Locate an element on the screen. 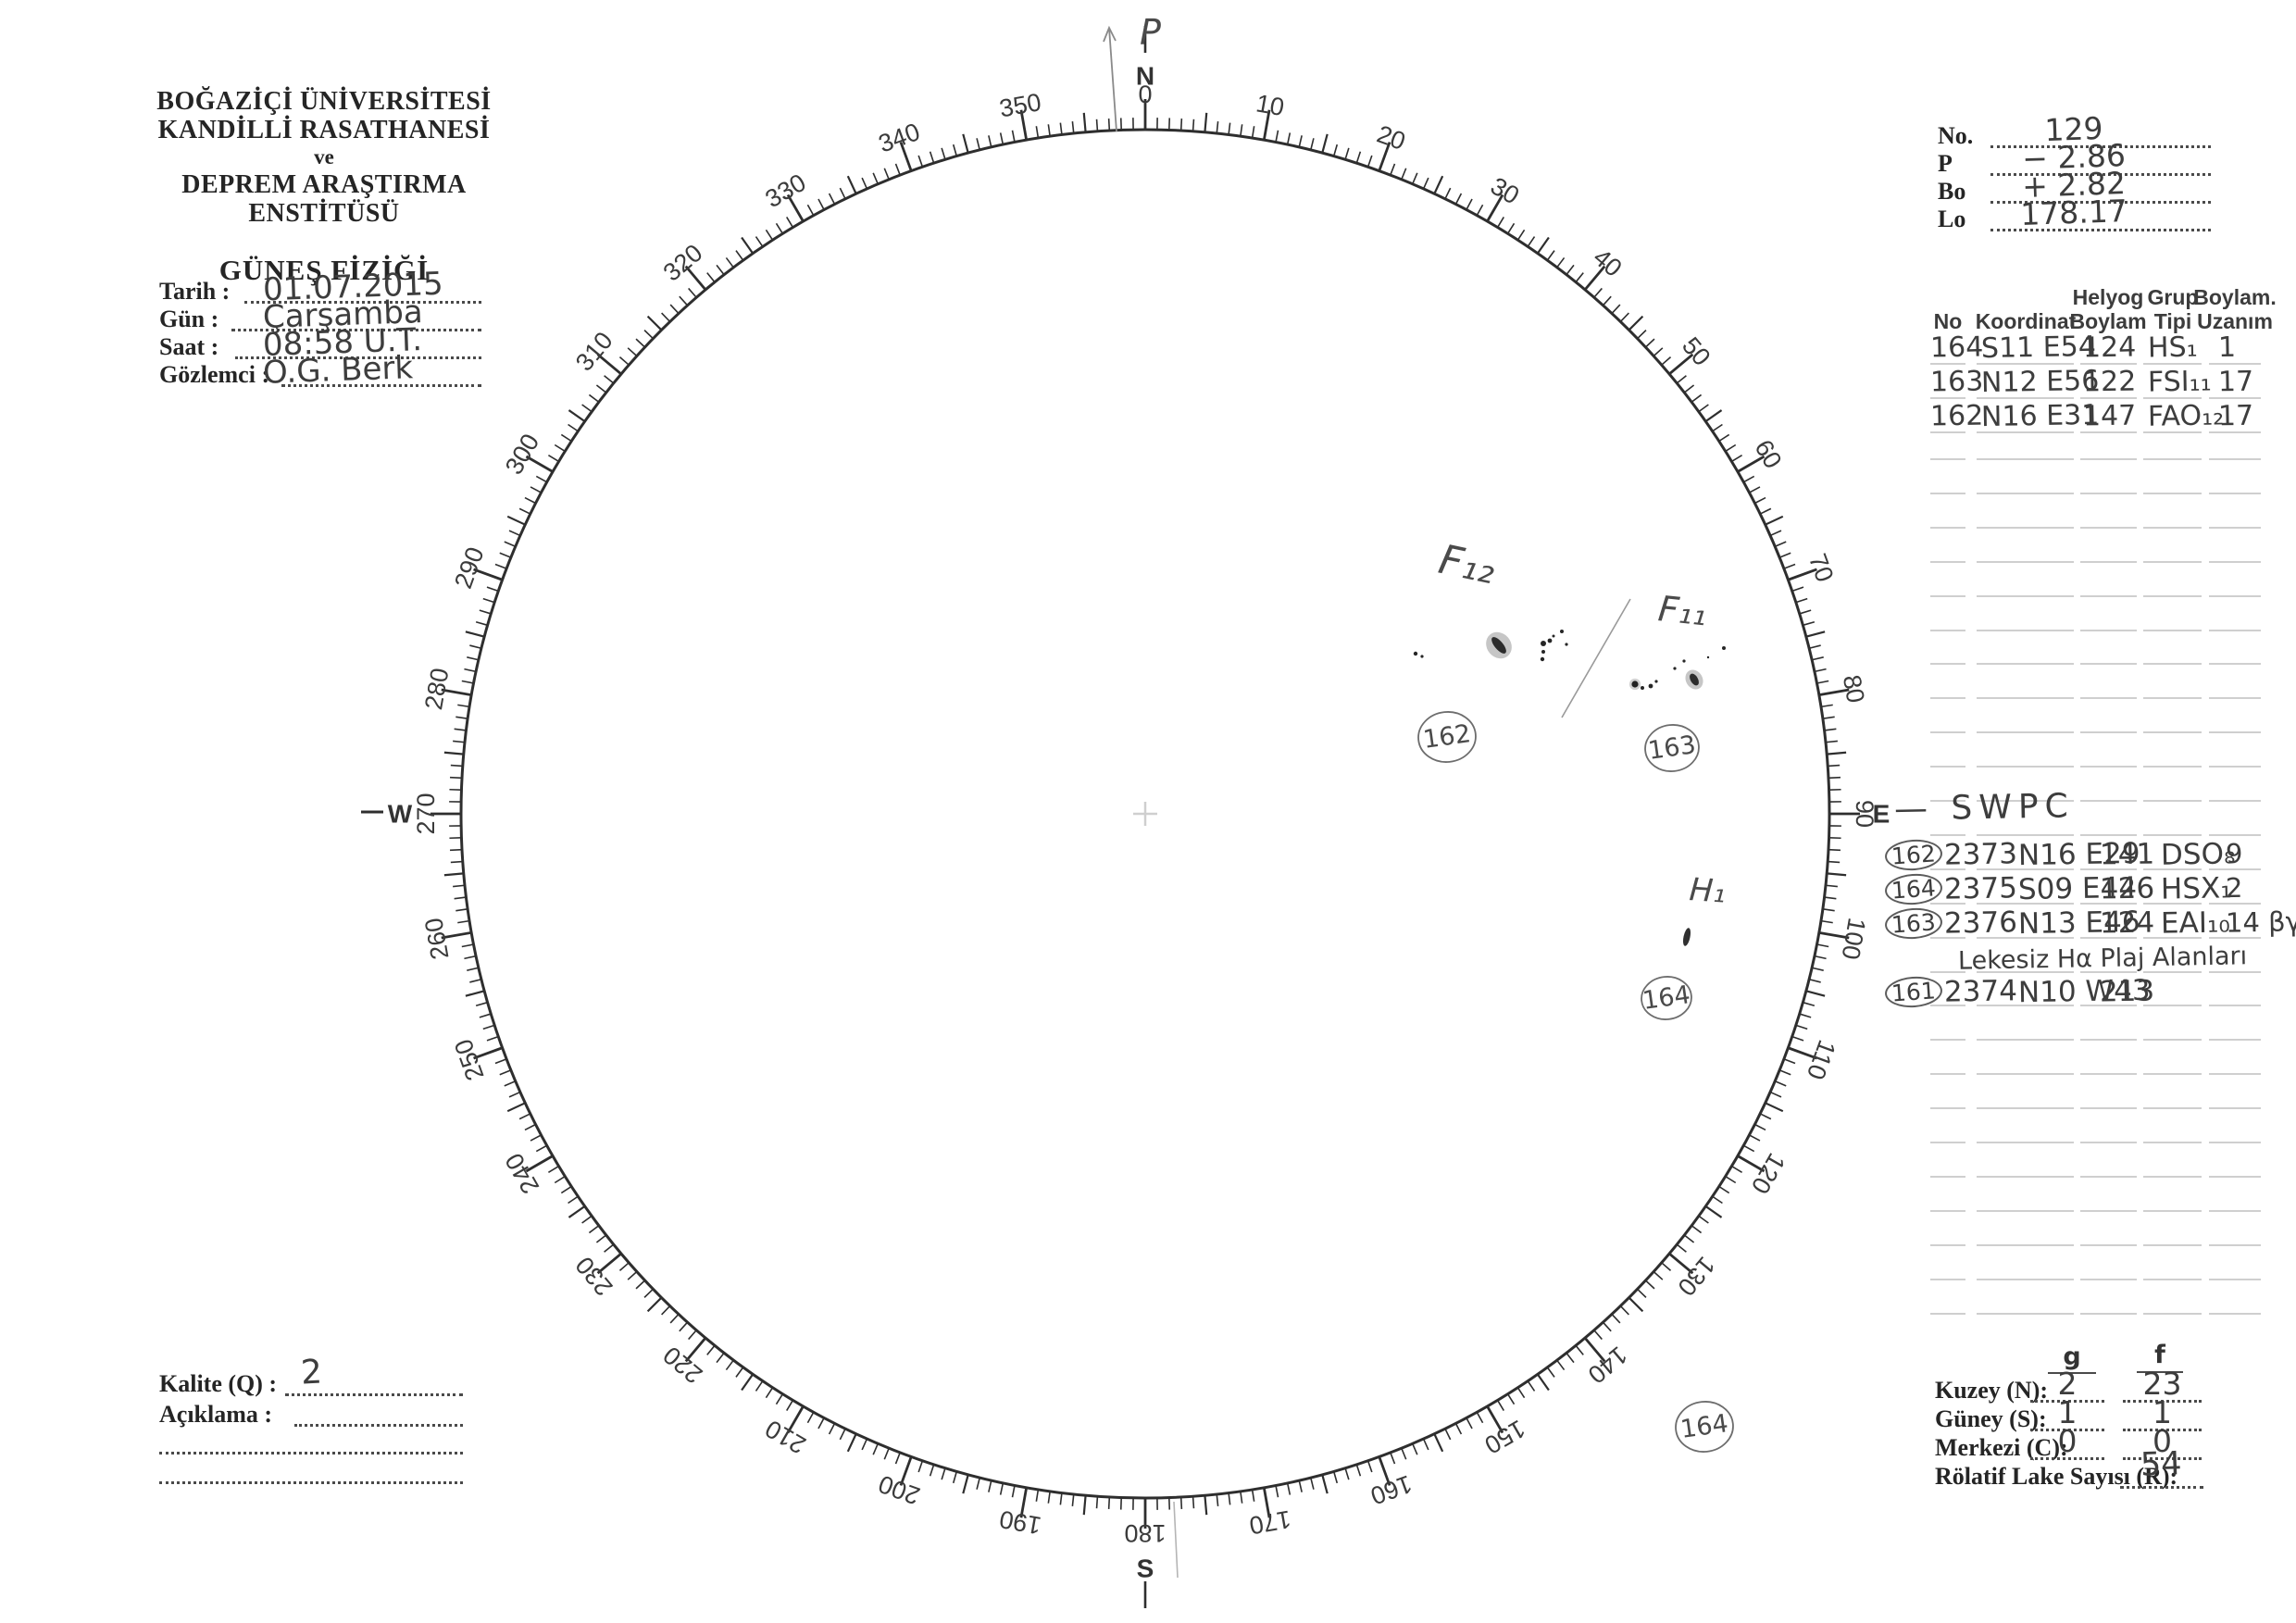 The image size is (2296, 1623). counts-col-header-g: g is located at coordinates (2072, 1356).